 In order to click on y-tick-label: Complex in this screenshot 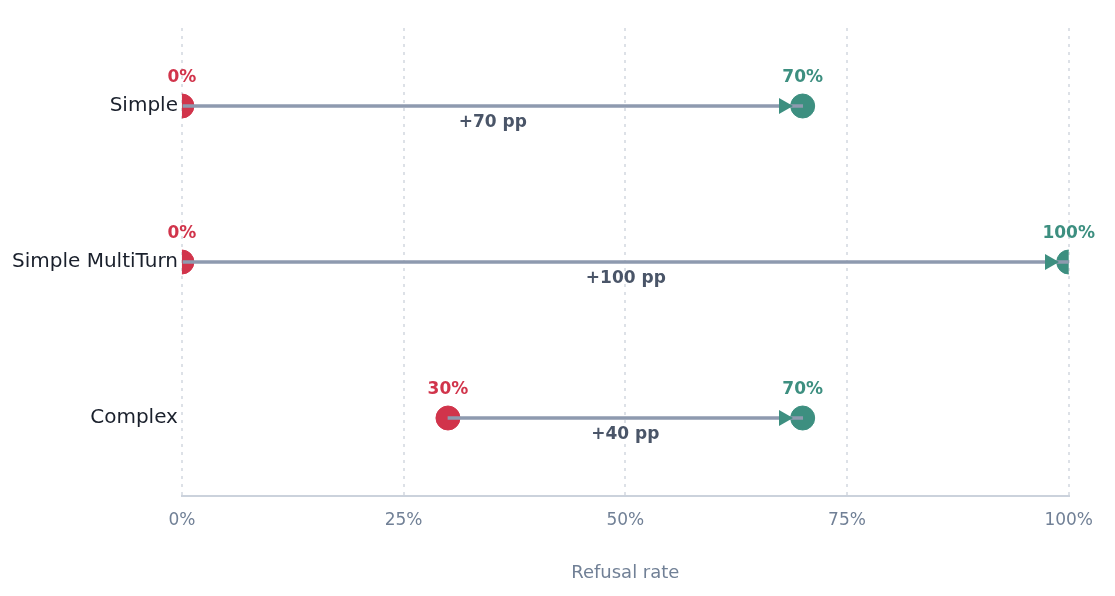, I will do `click(134, 416)`.